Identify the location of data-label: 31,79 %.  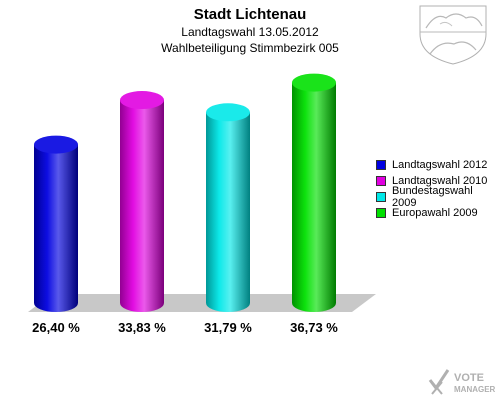
(228, 327).